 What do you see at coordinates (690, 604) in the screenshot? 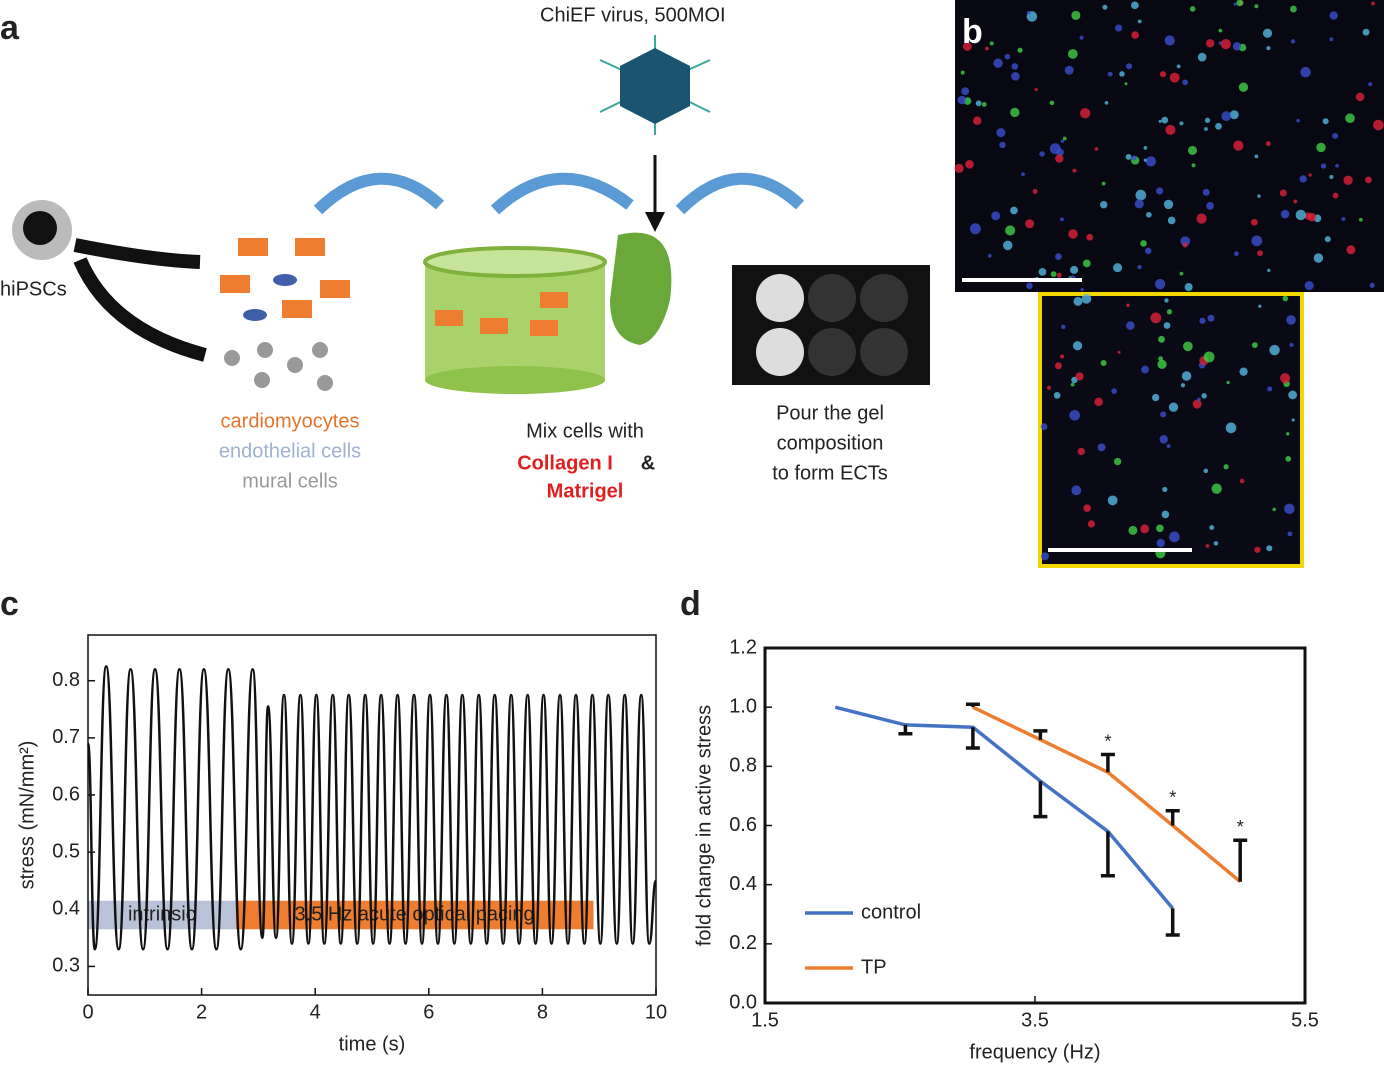
I see `panel-label: d` at bounding box center [690, 604].